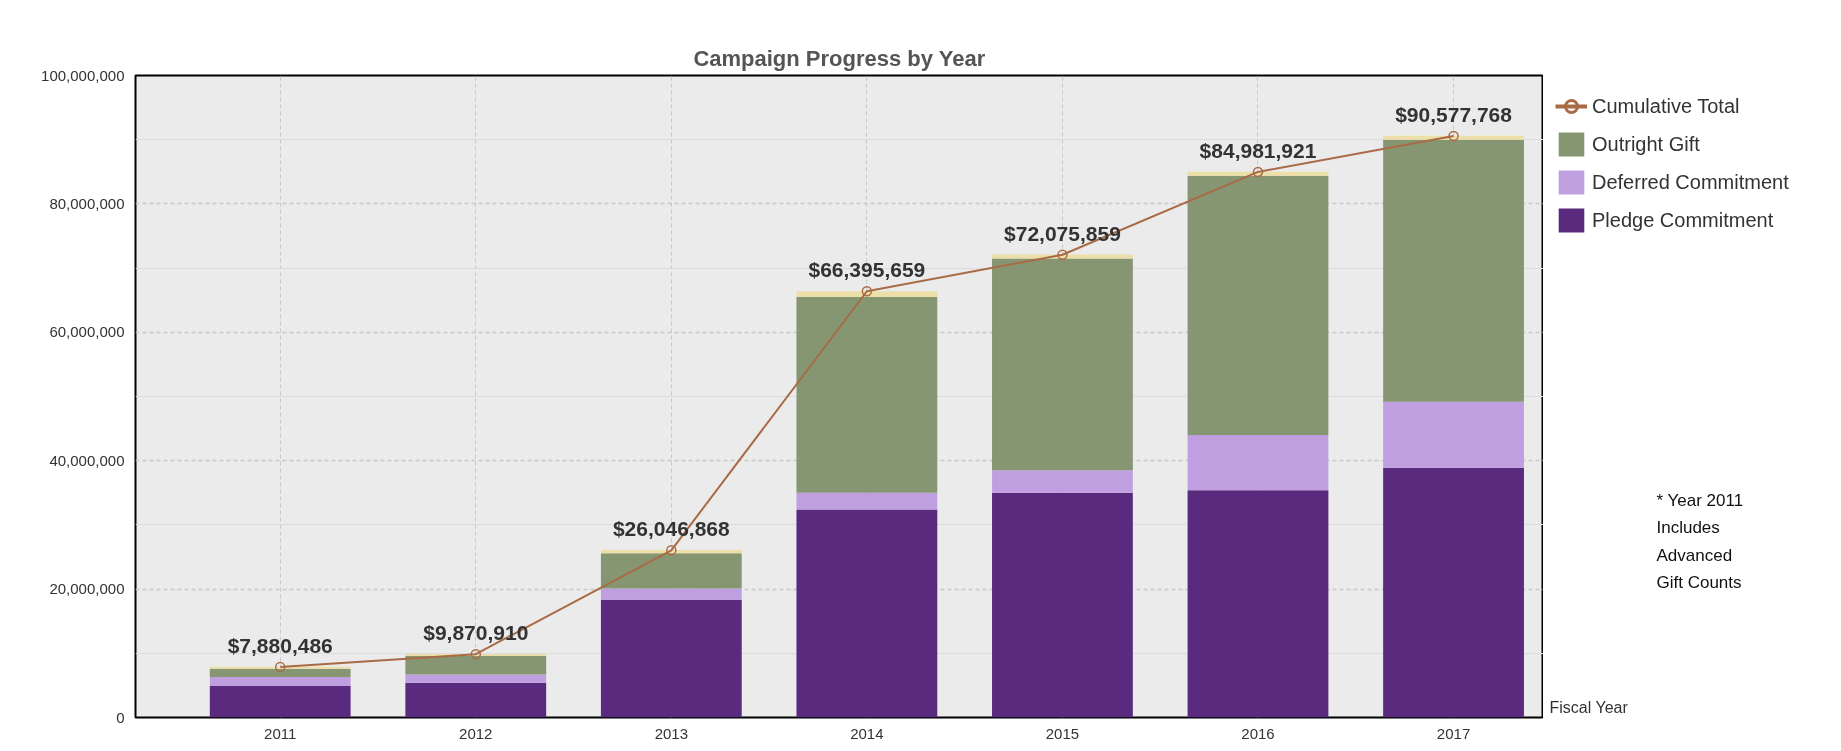 The image size is (1841, 751). Describe the element at coordinates (83, 75) in the screenshot. I see `y-tick-label: 100,000,000` at that location.